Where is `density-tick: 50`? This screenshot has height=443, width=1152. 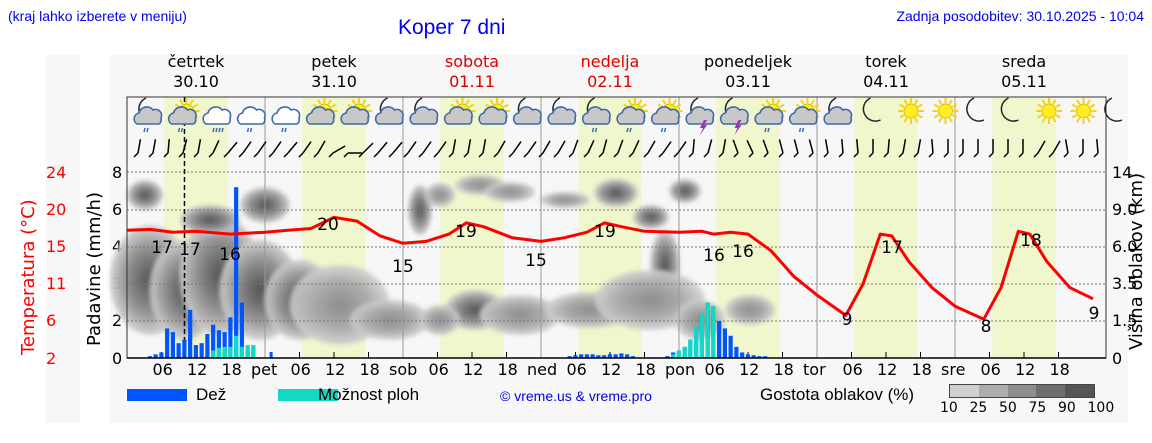
density-tick: 50 is located at coordinates (1008, 408).